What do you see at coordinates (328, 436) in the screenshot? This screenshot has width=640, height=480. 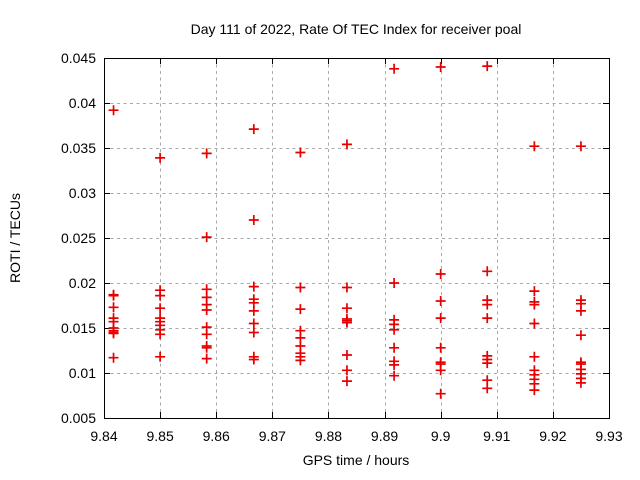 I see `x-tick-label: 9.88` at bounding box center [328, 436].